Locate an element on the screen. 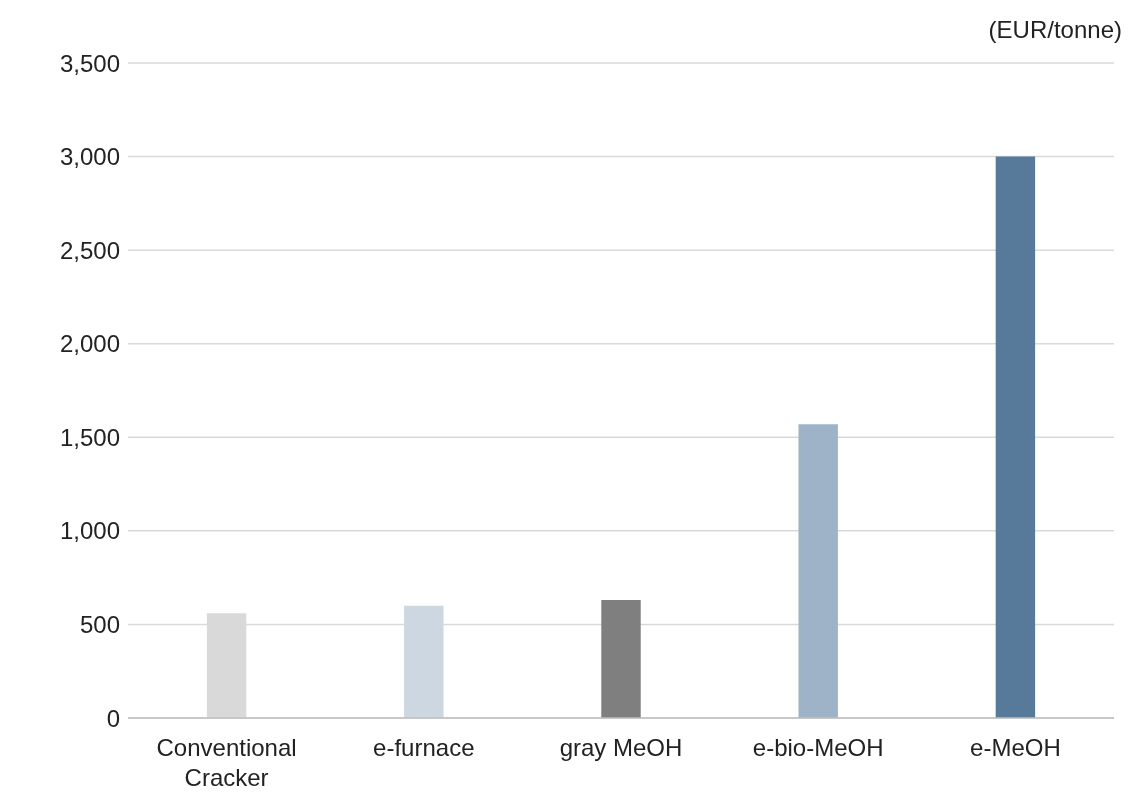  x-tick-label: Conventional Cracker is located at coordinates (226, 762).